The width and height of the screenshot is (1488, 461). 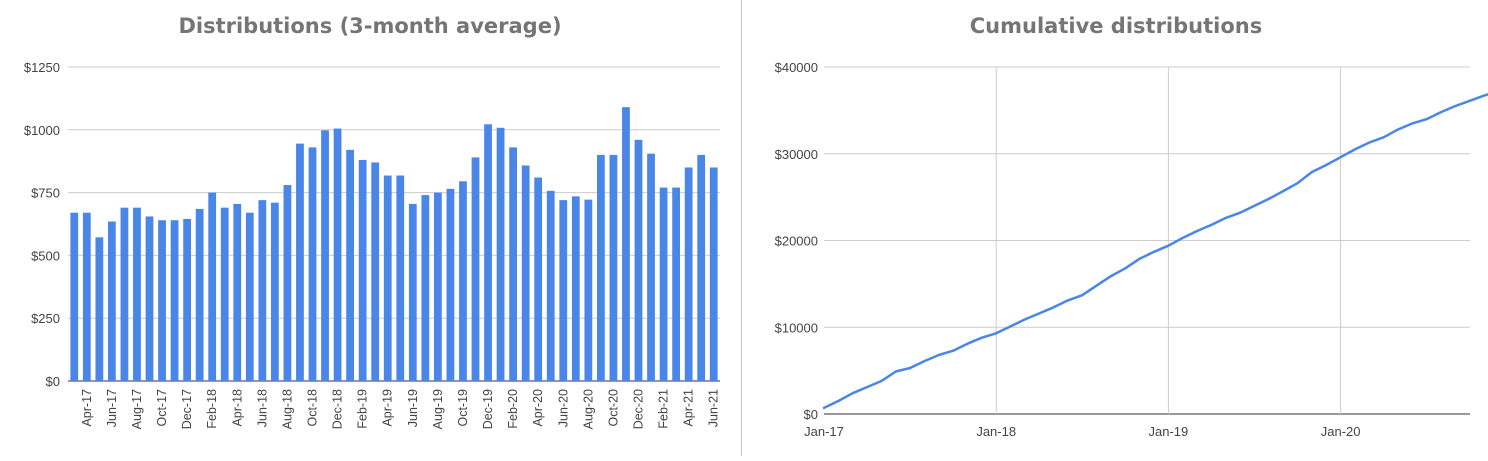 What do you see at coordinates (613, 408) in the screenshot?
I see `x-tick-label: Oct-20` at bounding box center [613, 408].